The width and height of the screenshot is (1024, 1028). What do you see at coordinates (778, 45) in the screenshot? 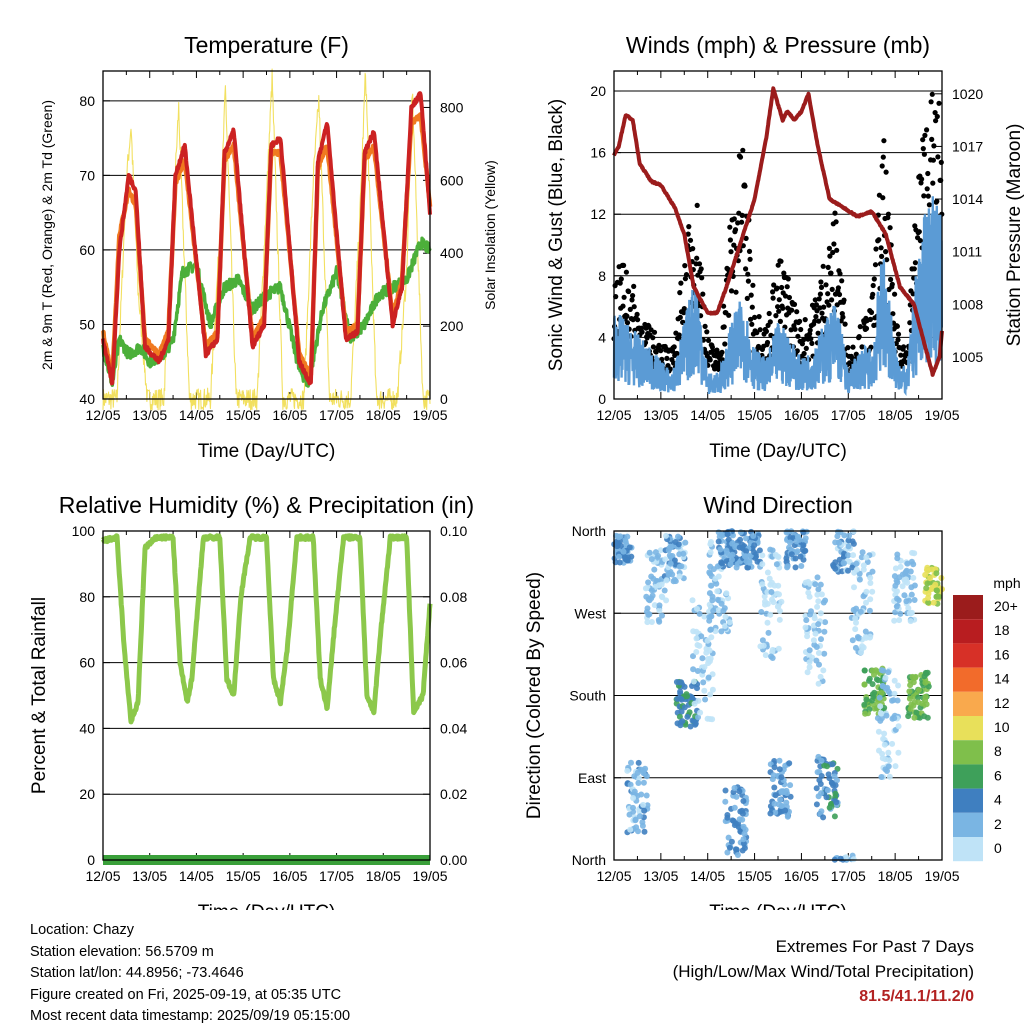
I see `panel-title: Winds (mph) & Pressure (mb)` at bounding box center [778, 45].